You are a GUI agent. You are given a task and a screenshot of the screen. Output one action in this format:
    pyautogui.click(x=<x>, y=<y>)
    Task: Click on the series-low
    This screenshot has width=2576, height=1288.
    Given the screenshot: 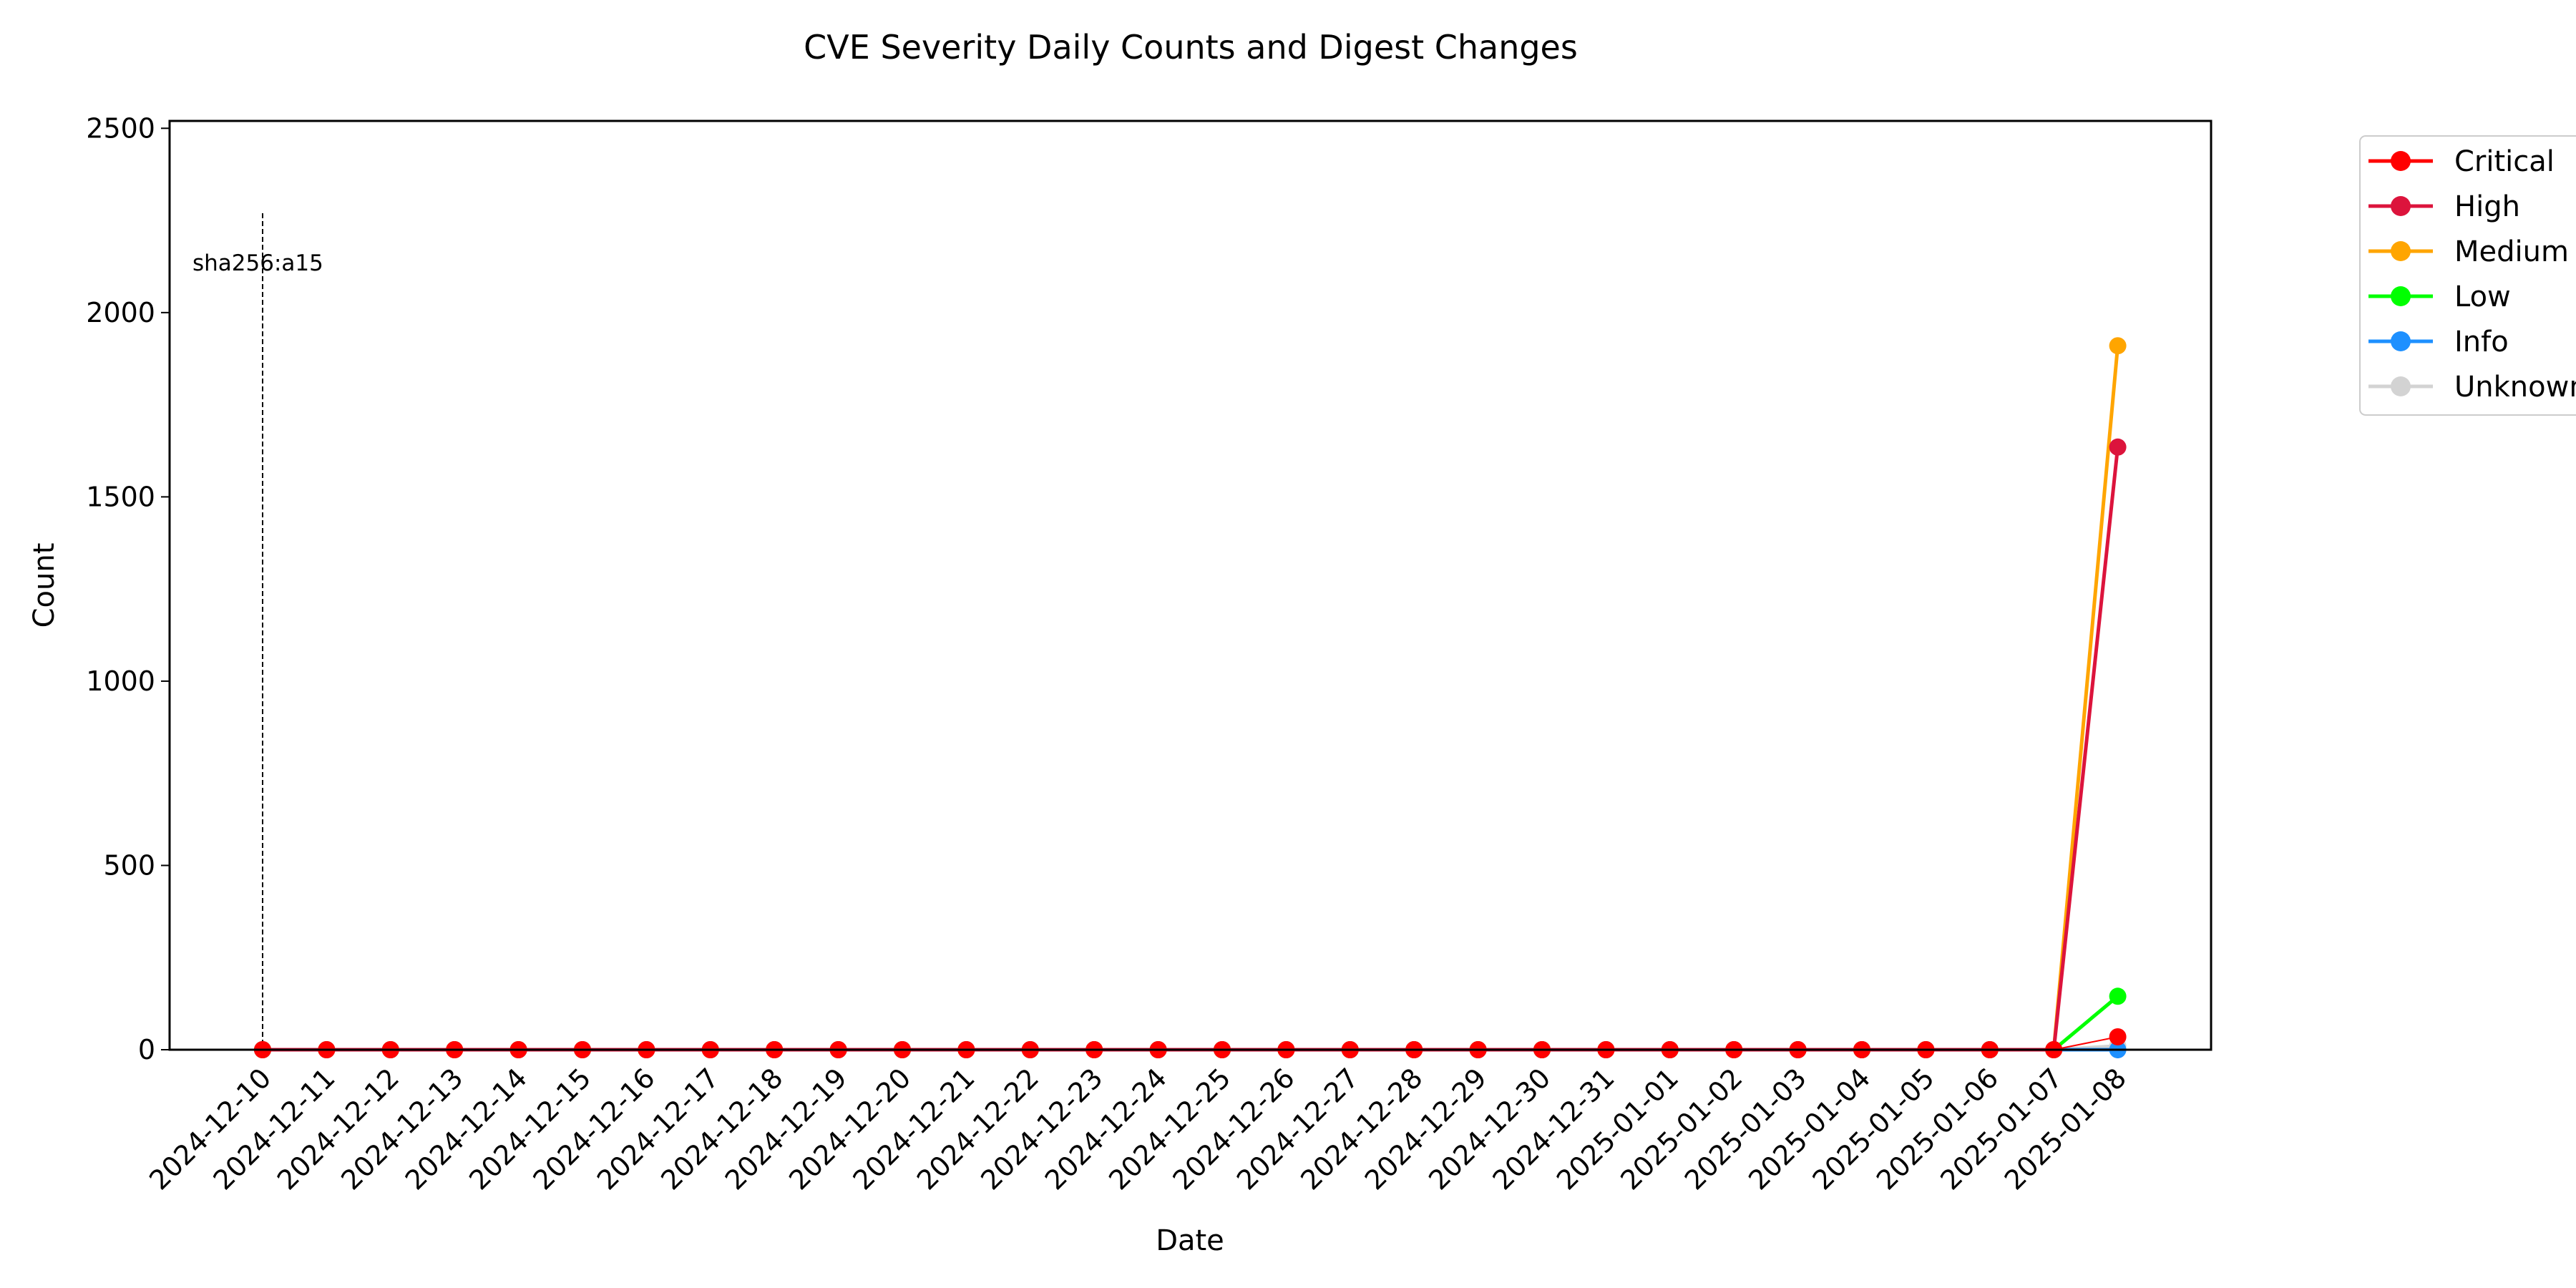 What is the action you would take?
    pyautogui.click(x=1190, y=1022)
    